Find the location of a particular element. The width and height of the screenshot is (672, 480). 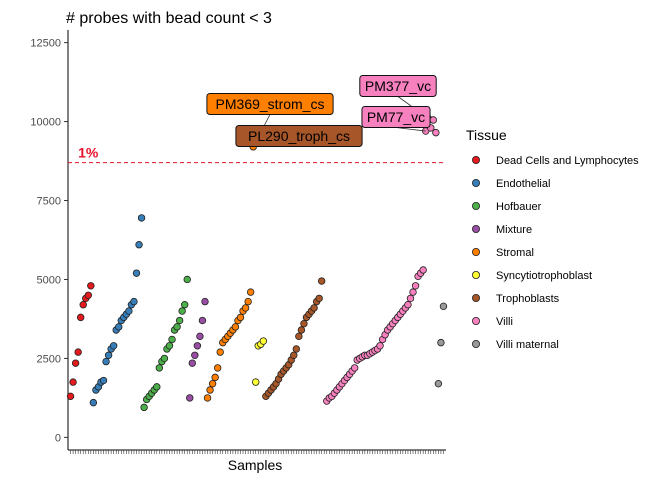

annotation-label: PM77_vc is located at coordinates (396, 117).